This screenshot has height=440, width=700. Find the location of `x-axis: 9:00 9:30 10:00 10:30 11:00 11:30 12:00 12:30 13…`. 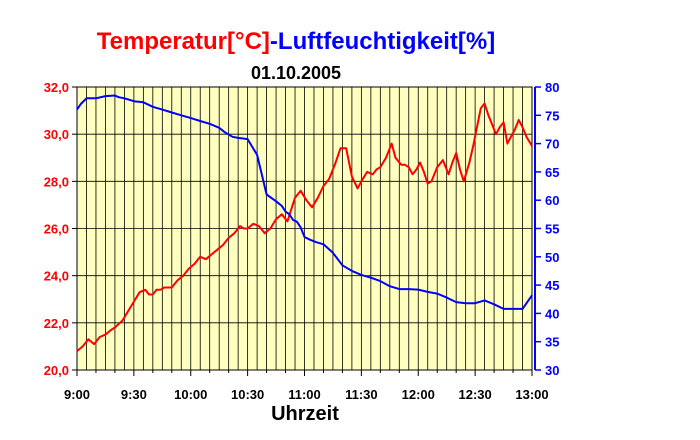

x-axis: 9:00 9:30 10:00 10:30 11:00 11:30 12:00 12:30 13… is located at coordinates (306, 386).